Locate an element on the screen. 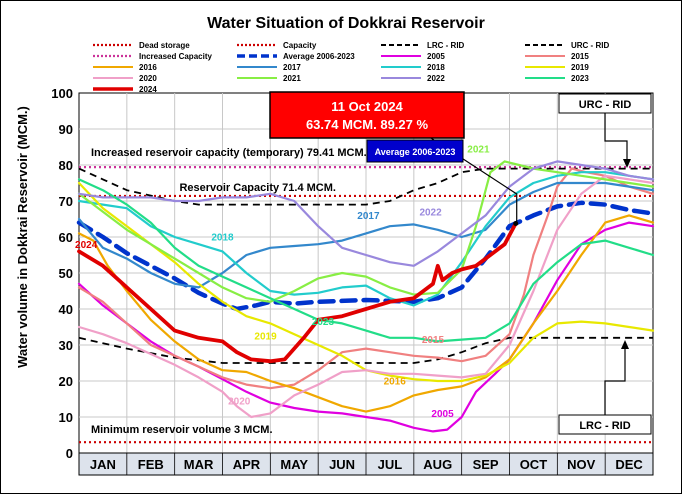  x-tick-label: DEC is located at coordinates (629, 464).